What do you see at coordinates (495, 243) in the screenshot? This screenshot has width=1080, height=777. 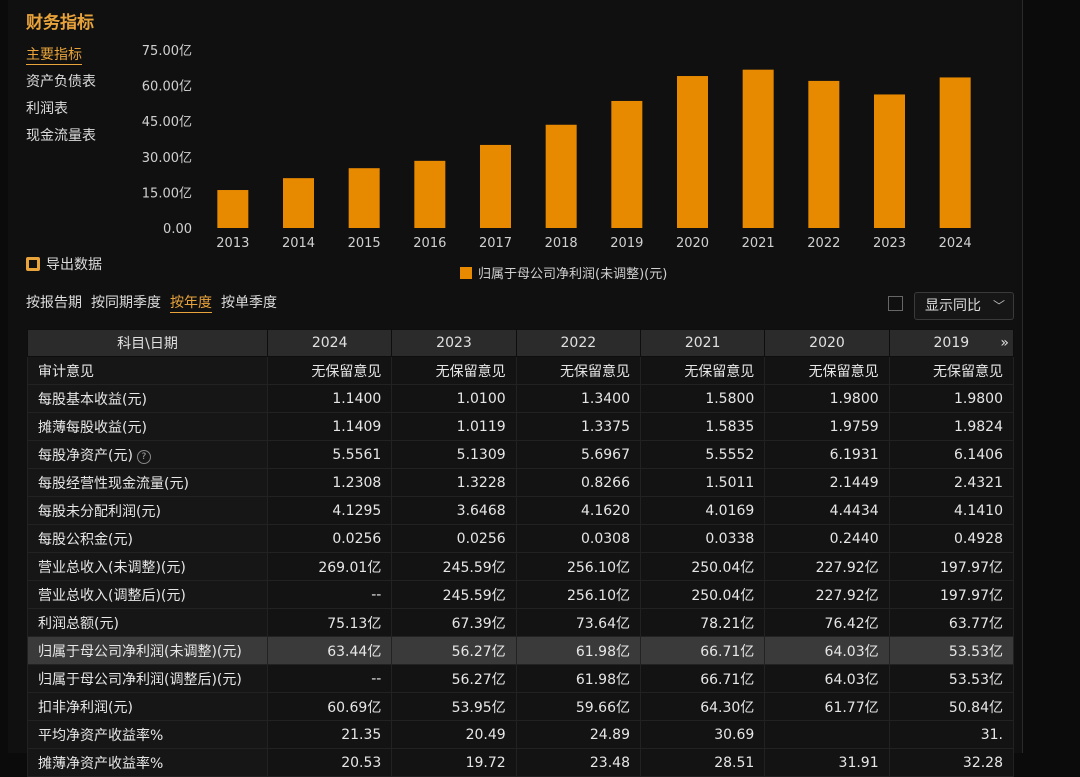 I see `x-tick-label: 2017` at bounding box center [495, 243].